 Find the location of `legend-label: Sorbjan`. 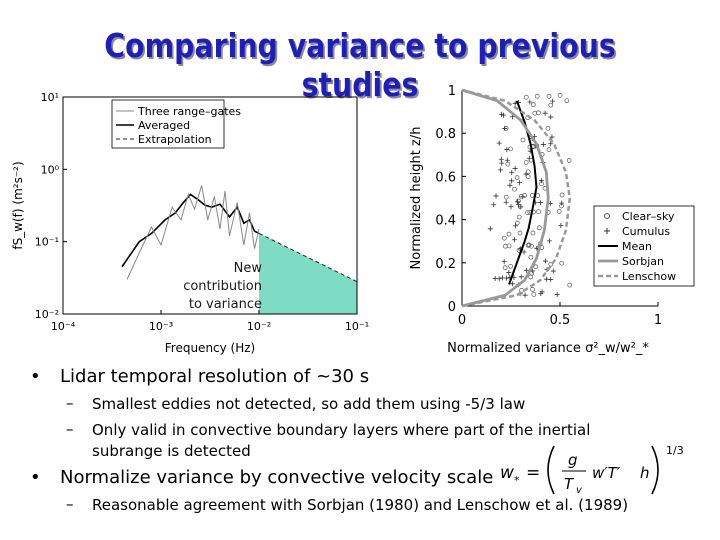

legend-label: Sorbjan is located at coordinates (643, 261).